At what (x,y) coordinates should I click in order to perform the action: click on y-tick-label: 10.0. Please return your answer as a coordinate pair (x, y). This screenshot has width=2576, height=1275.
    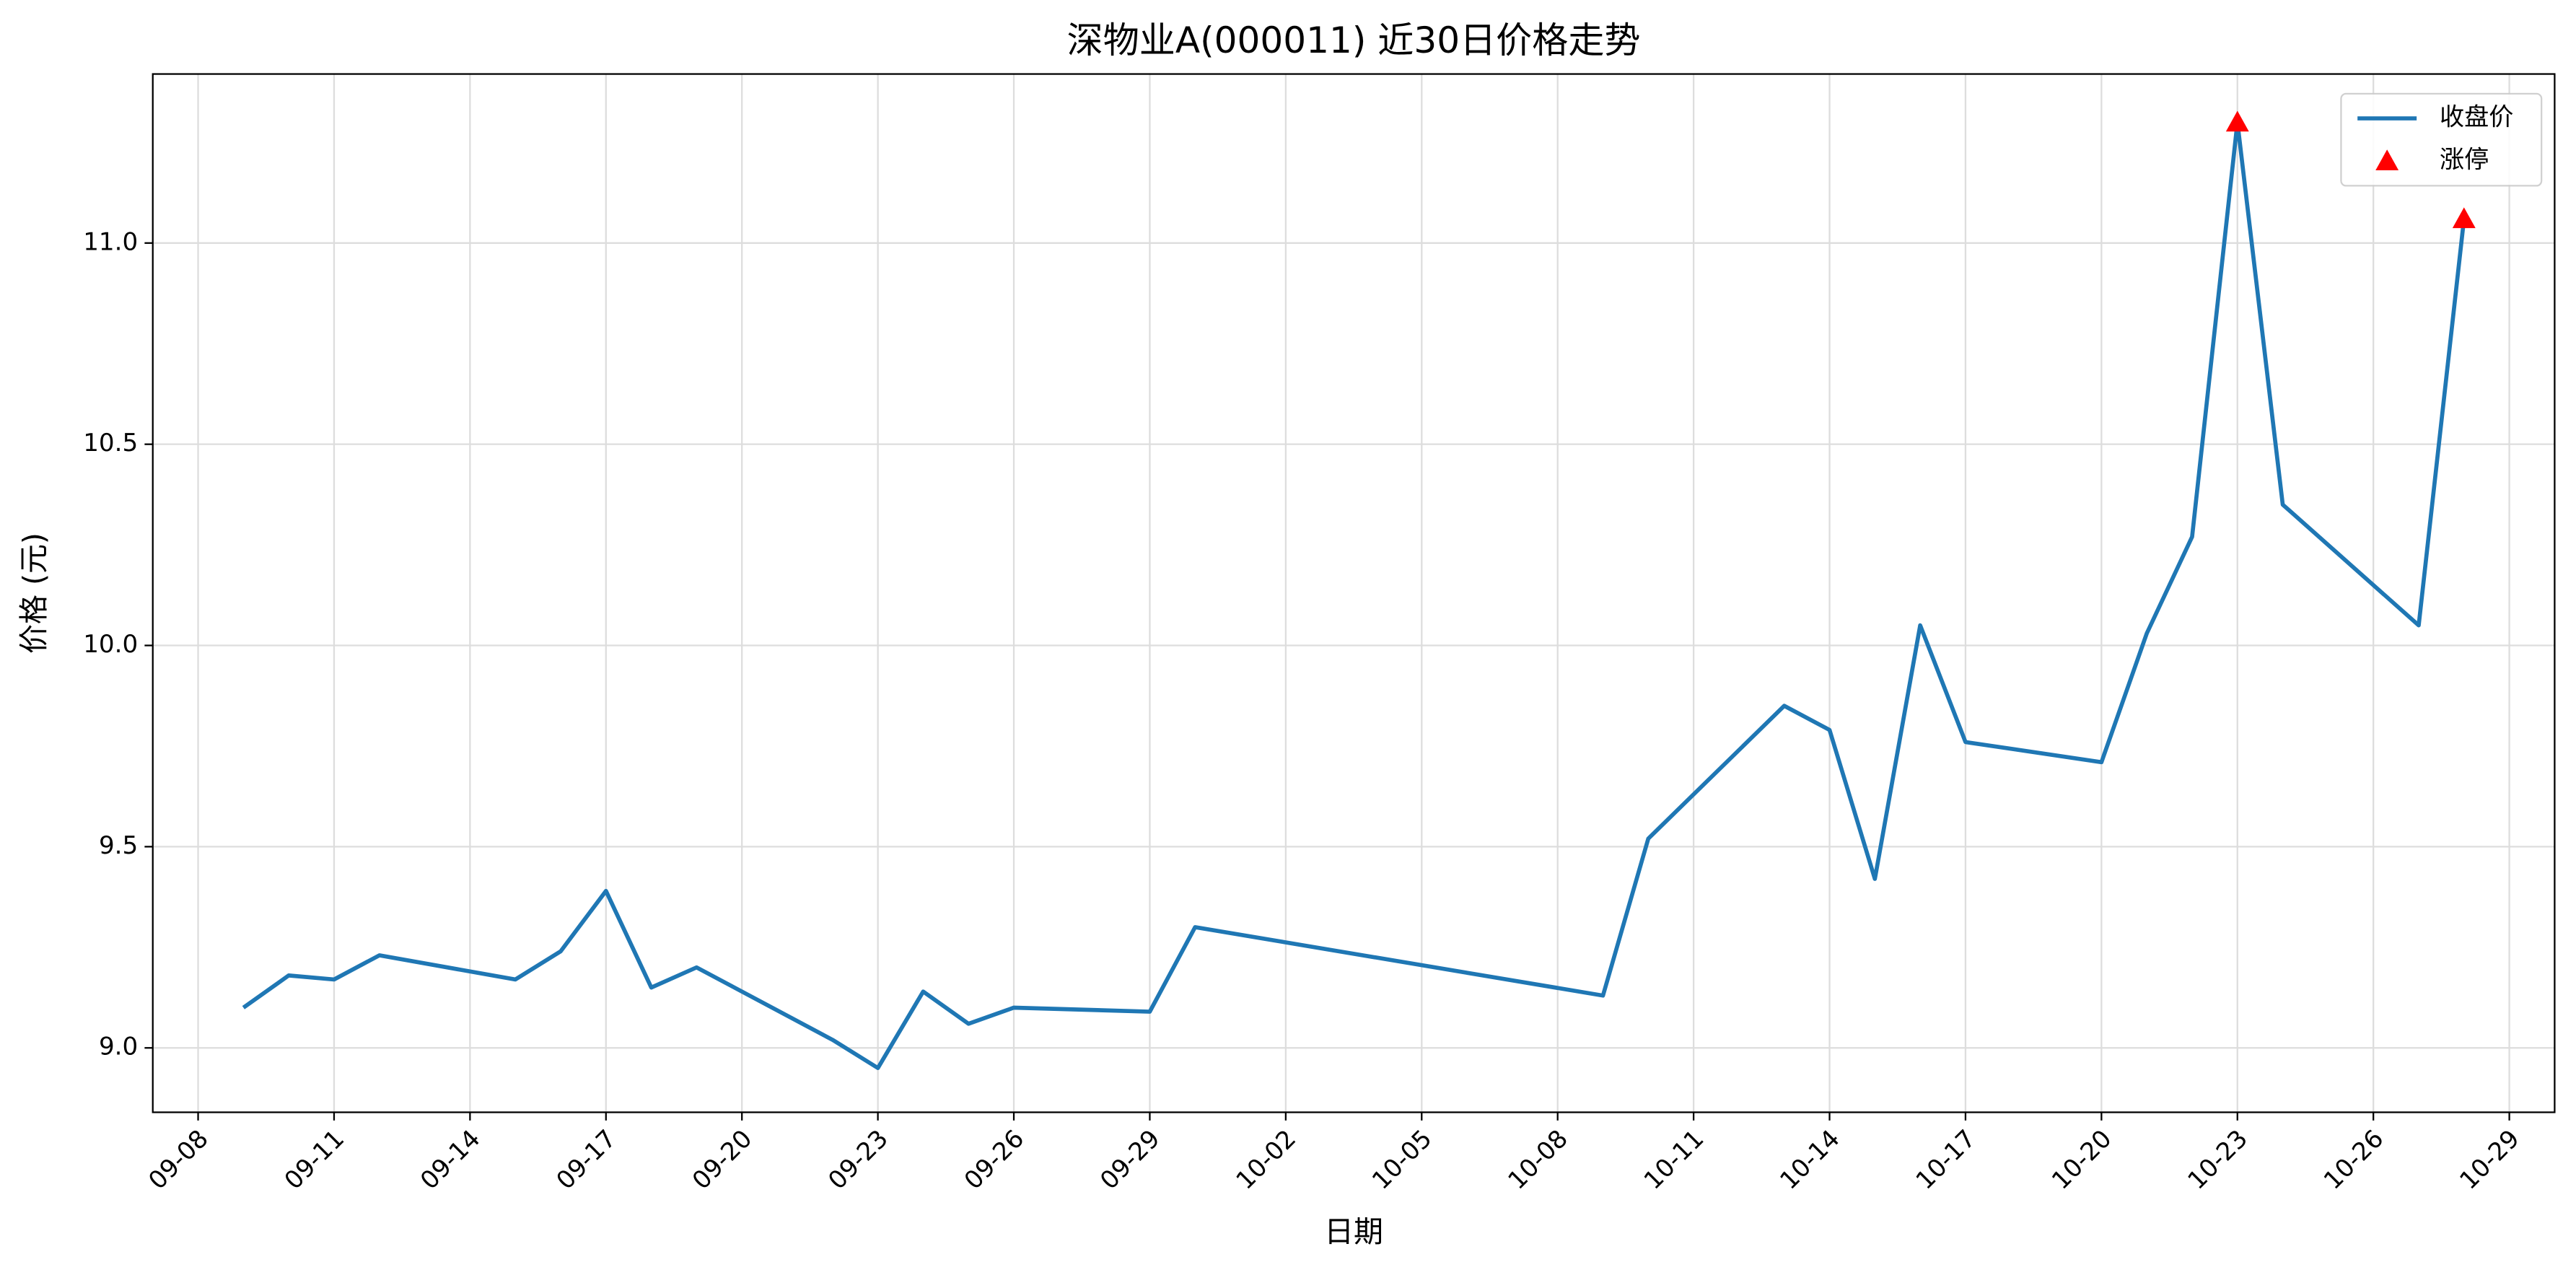
    Looking at the image, I should click on (110, 645).